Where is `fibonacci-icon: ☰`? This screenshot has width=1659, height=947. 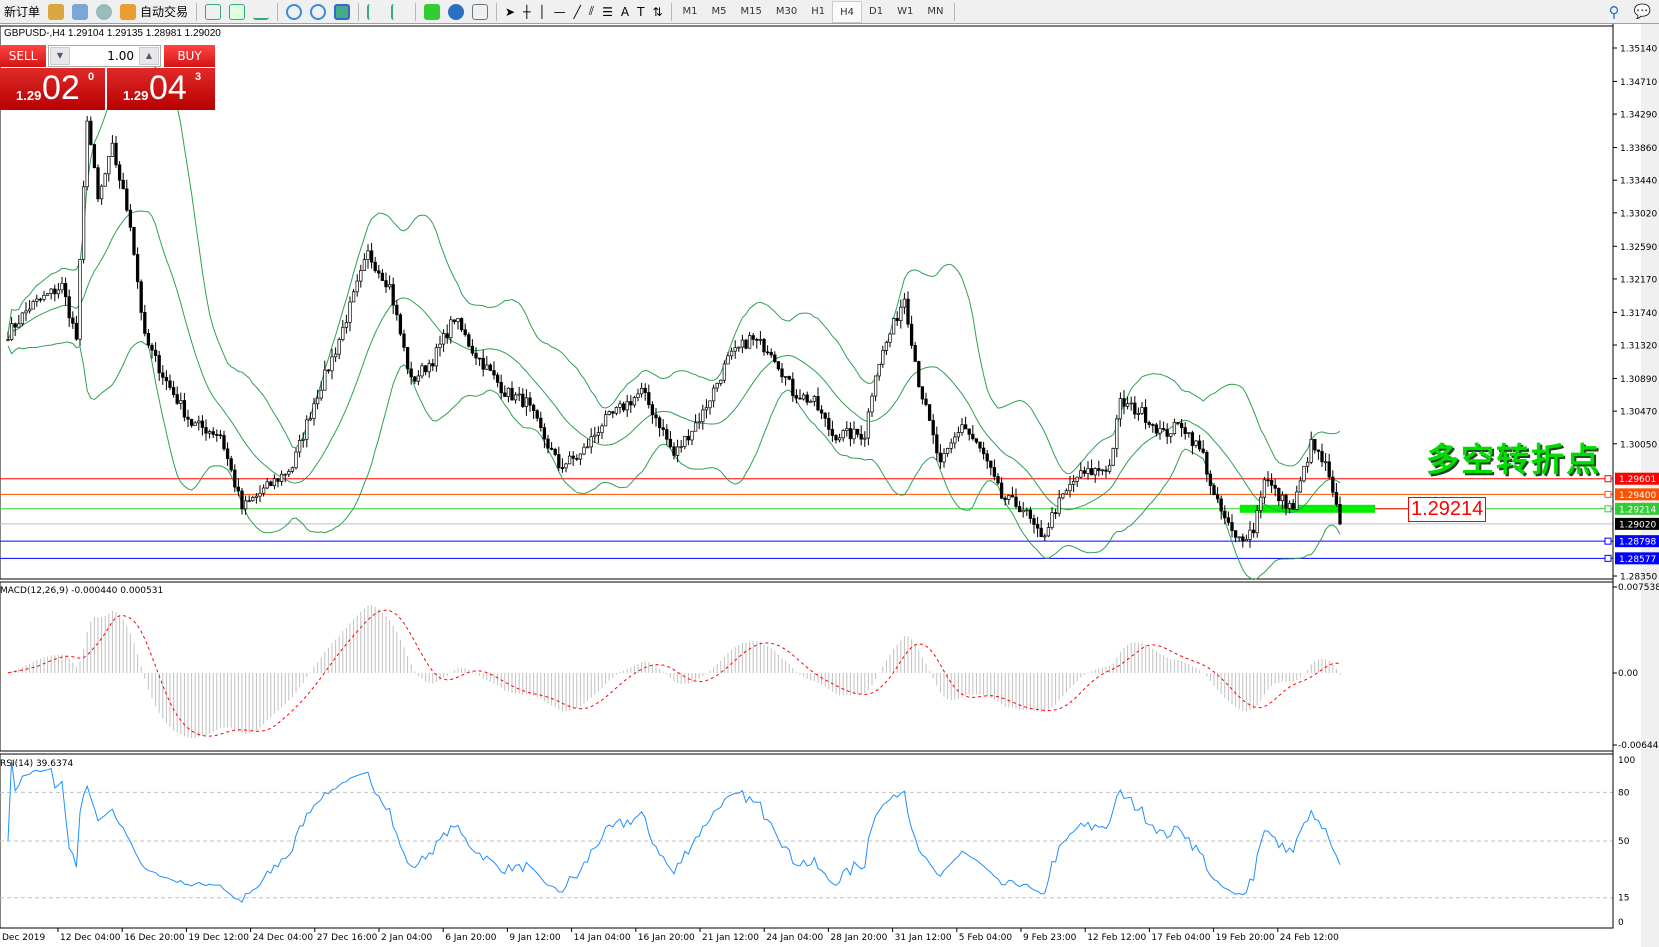 fibonacci-icon: ☰ is located at coordinates (607, 11).